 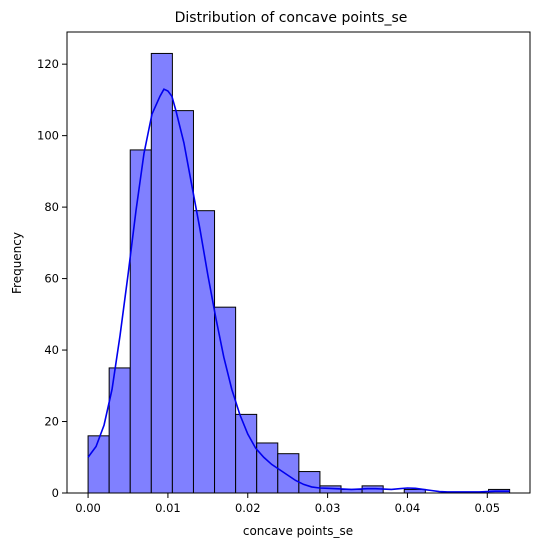 I want to click on y-tick-label: 40, so click(x=51, y=350).